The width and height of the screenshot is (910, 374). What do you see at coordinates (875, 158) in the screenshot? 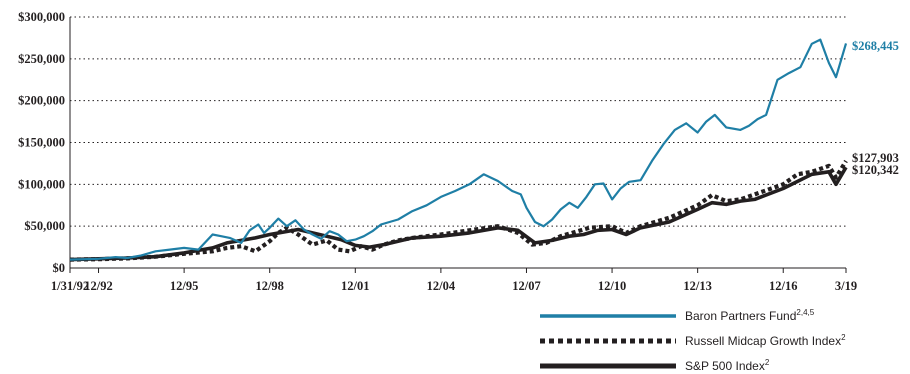
I see `end-label-russell: $127,903` at bounding box center [875, 158].